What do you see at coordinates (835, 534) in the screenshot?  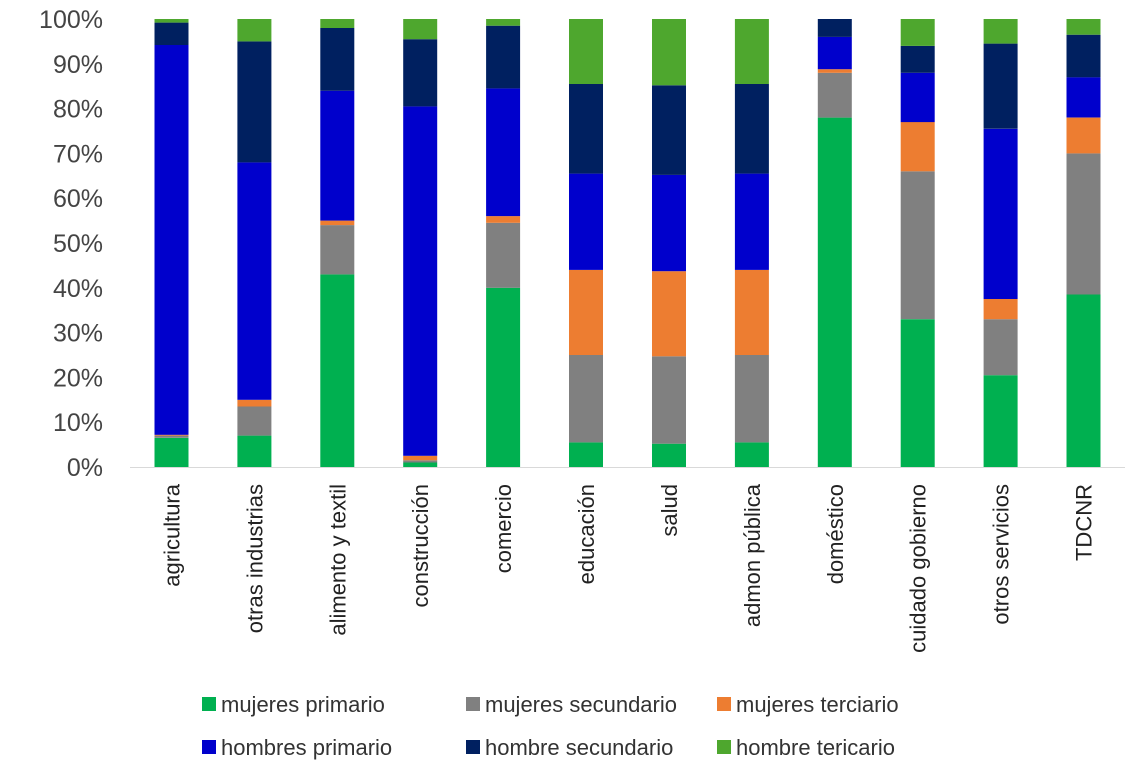 I see `x-category-label: doméstico` at bounding box center [835, 534].